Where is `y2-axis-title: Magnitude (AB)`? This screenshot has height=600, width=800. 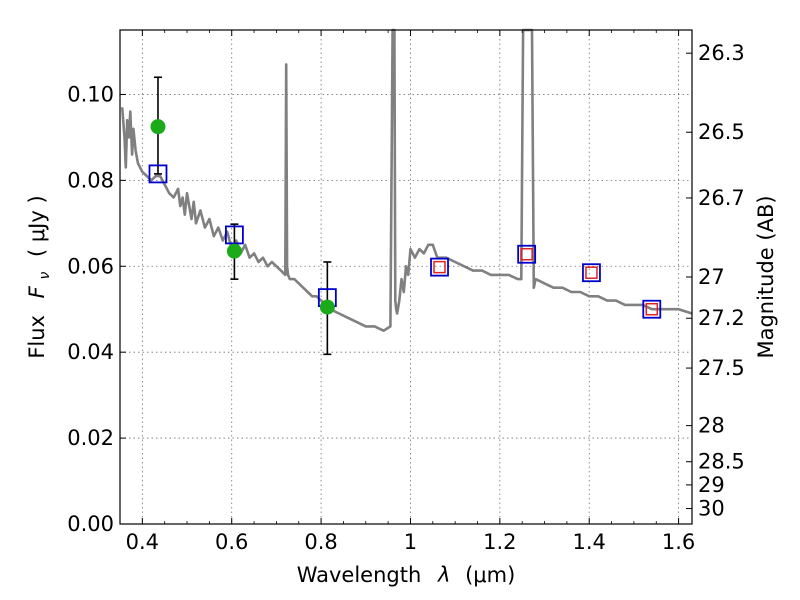
y2-axis-title: Magnitude (AB) is located at coordinates (766, 276).